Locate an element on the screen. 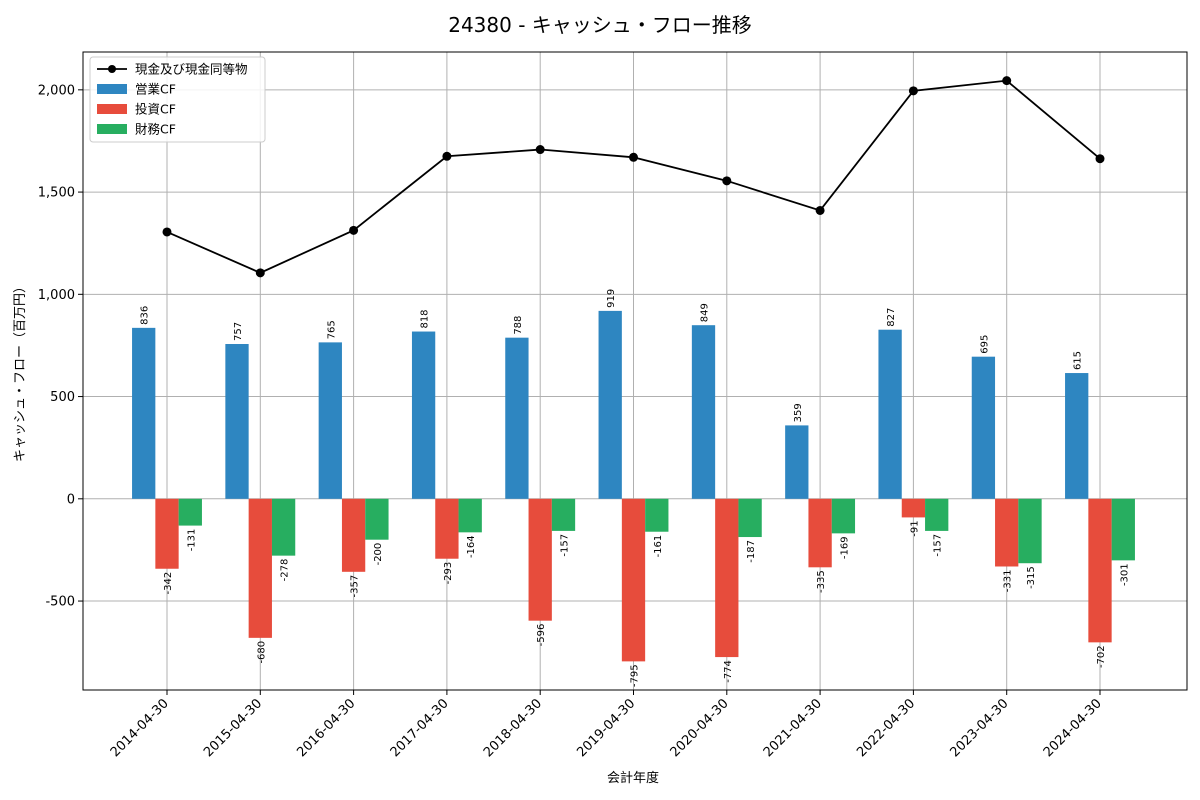  bar-value-label: 827 is located at coordinates (891, 317).